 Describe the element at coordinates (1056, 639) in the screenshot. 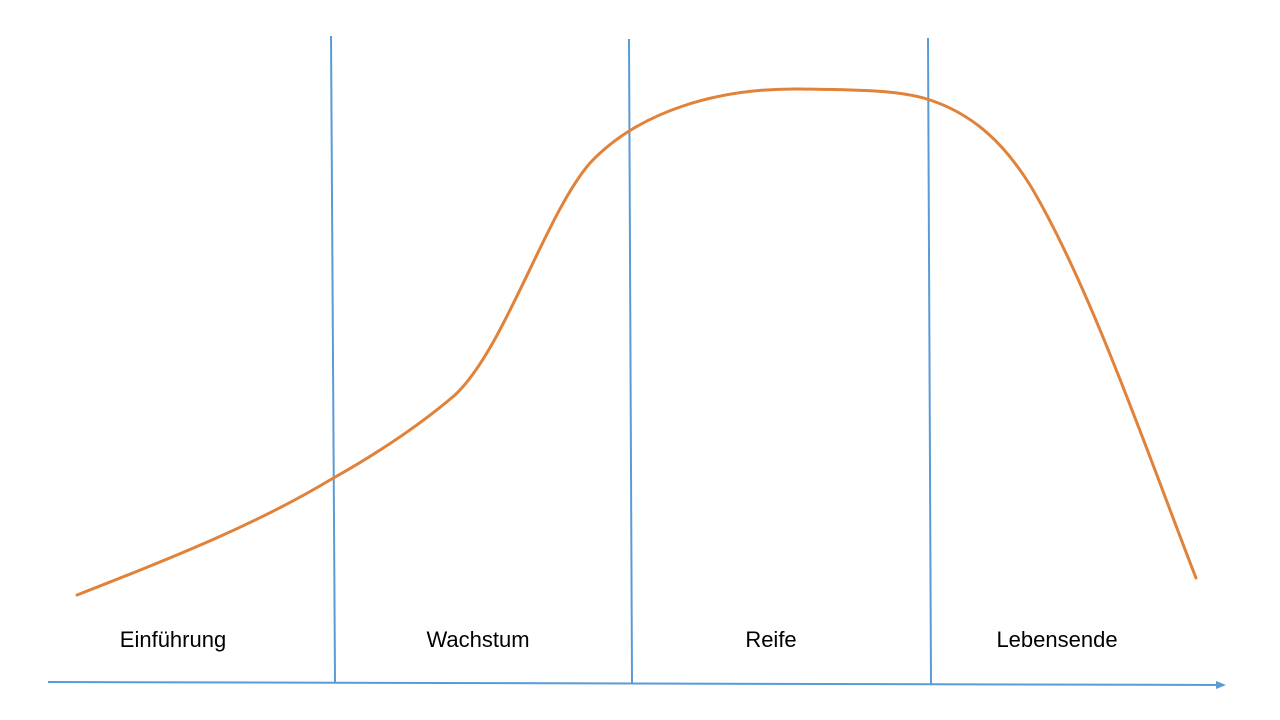

I see `phase-label-end-of-life: Lebensende` at that location.